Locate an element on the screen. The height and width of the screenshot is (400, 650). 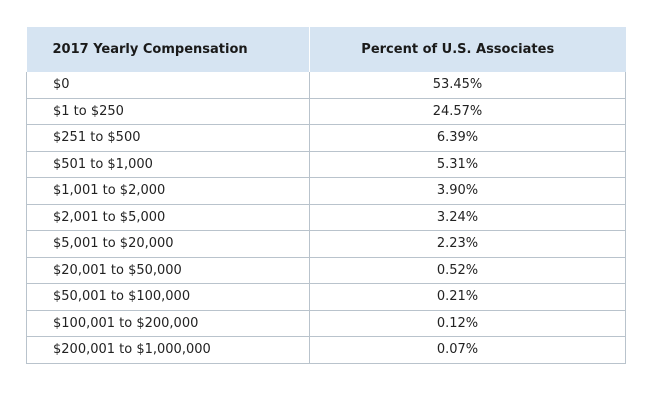
percent-cell: 24.57% is located at coordinates (467, 111).